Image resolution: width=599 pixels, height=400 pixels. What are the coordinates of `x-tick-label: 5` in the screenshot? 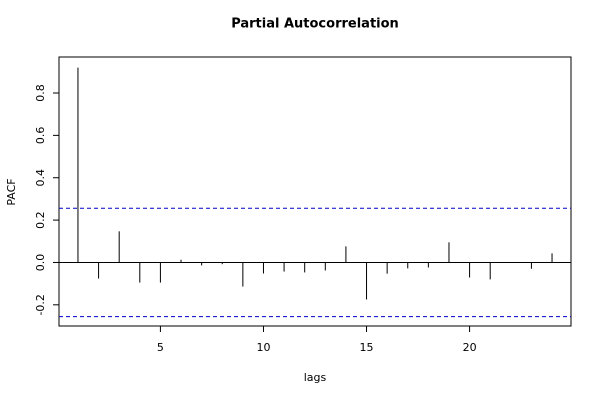 It's located at (160, 347).